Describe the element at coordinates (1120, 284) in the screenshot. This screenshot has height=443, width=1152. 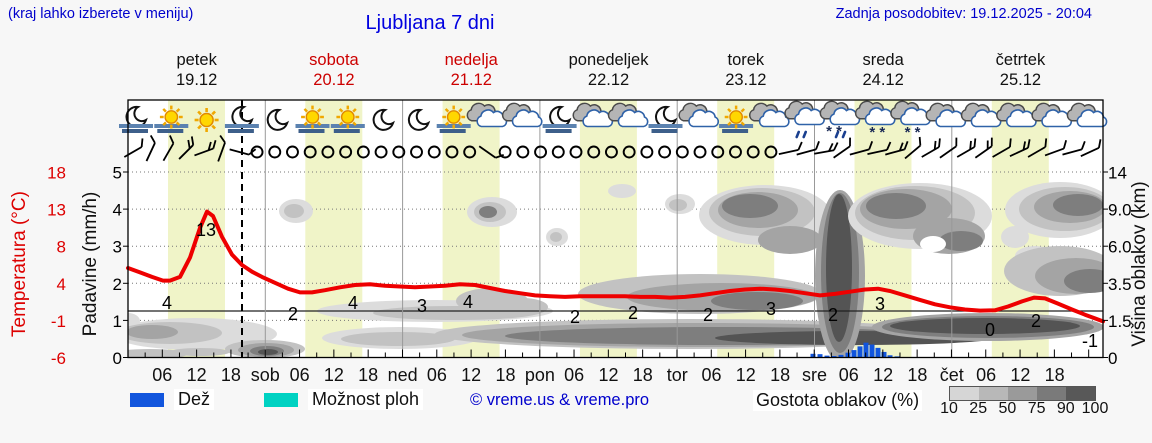
I see `cloud-height-tick-label: 3.5` at that location.